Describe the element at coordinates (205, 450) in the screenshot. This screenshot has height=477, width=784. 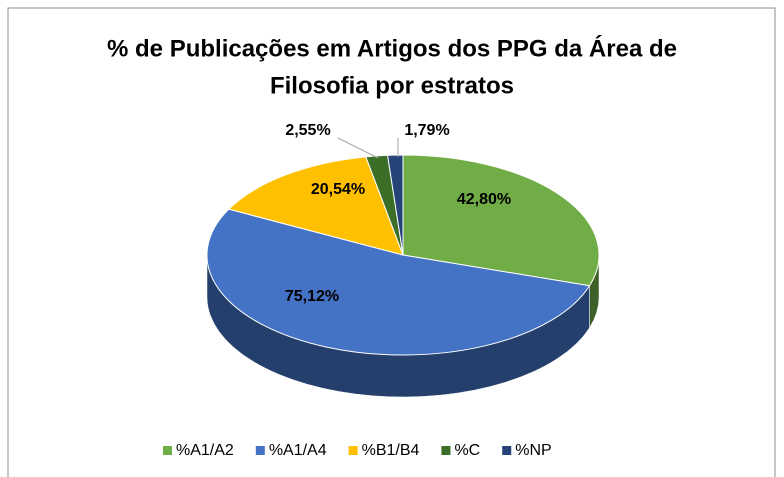
I see `legend-label: %A1/A2` at that location.